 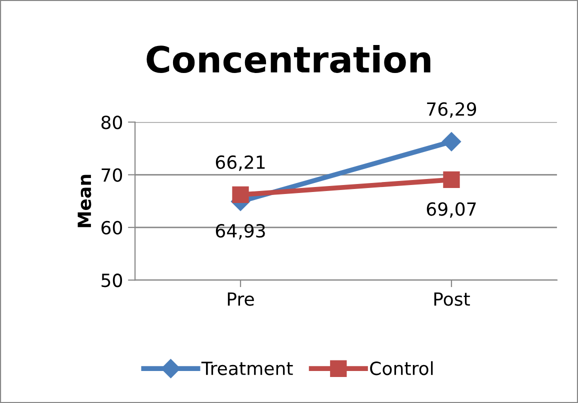 What do you see at coordinates (452, 299) in the screenshot?
I see `x-tick-label: Post` at bounding box center [452, 299].